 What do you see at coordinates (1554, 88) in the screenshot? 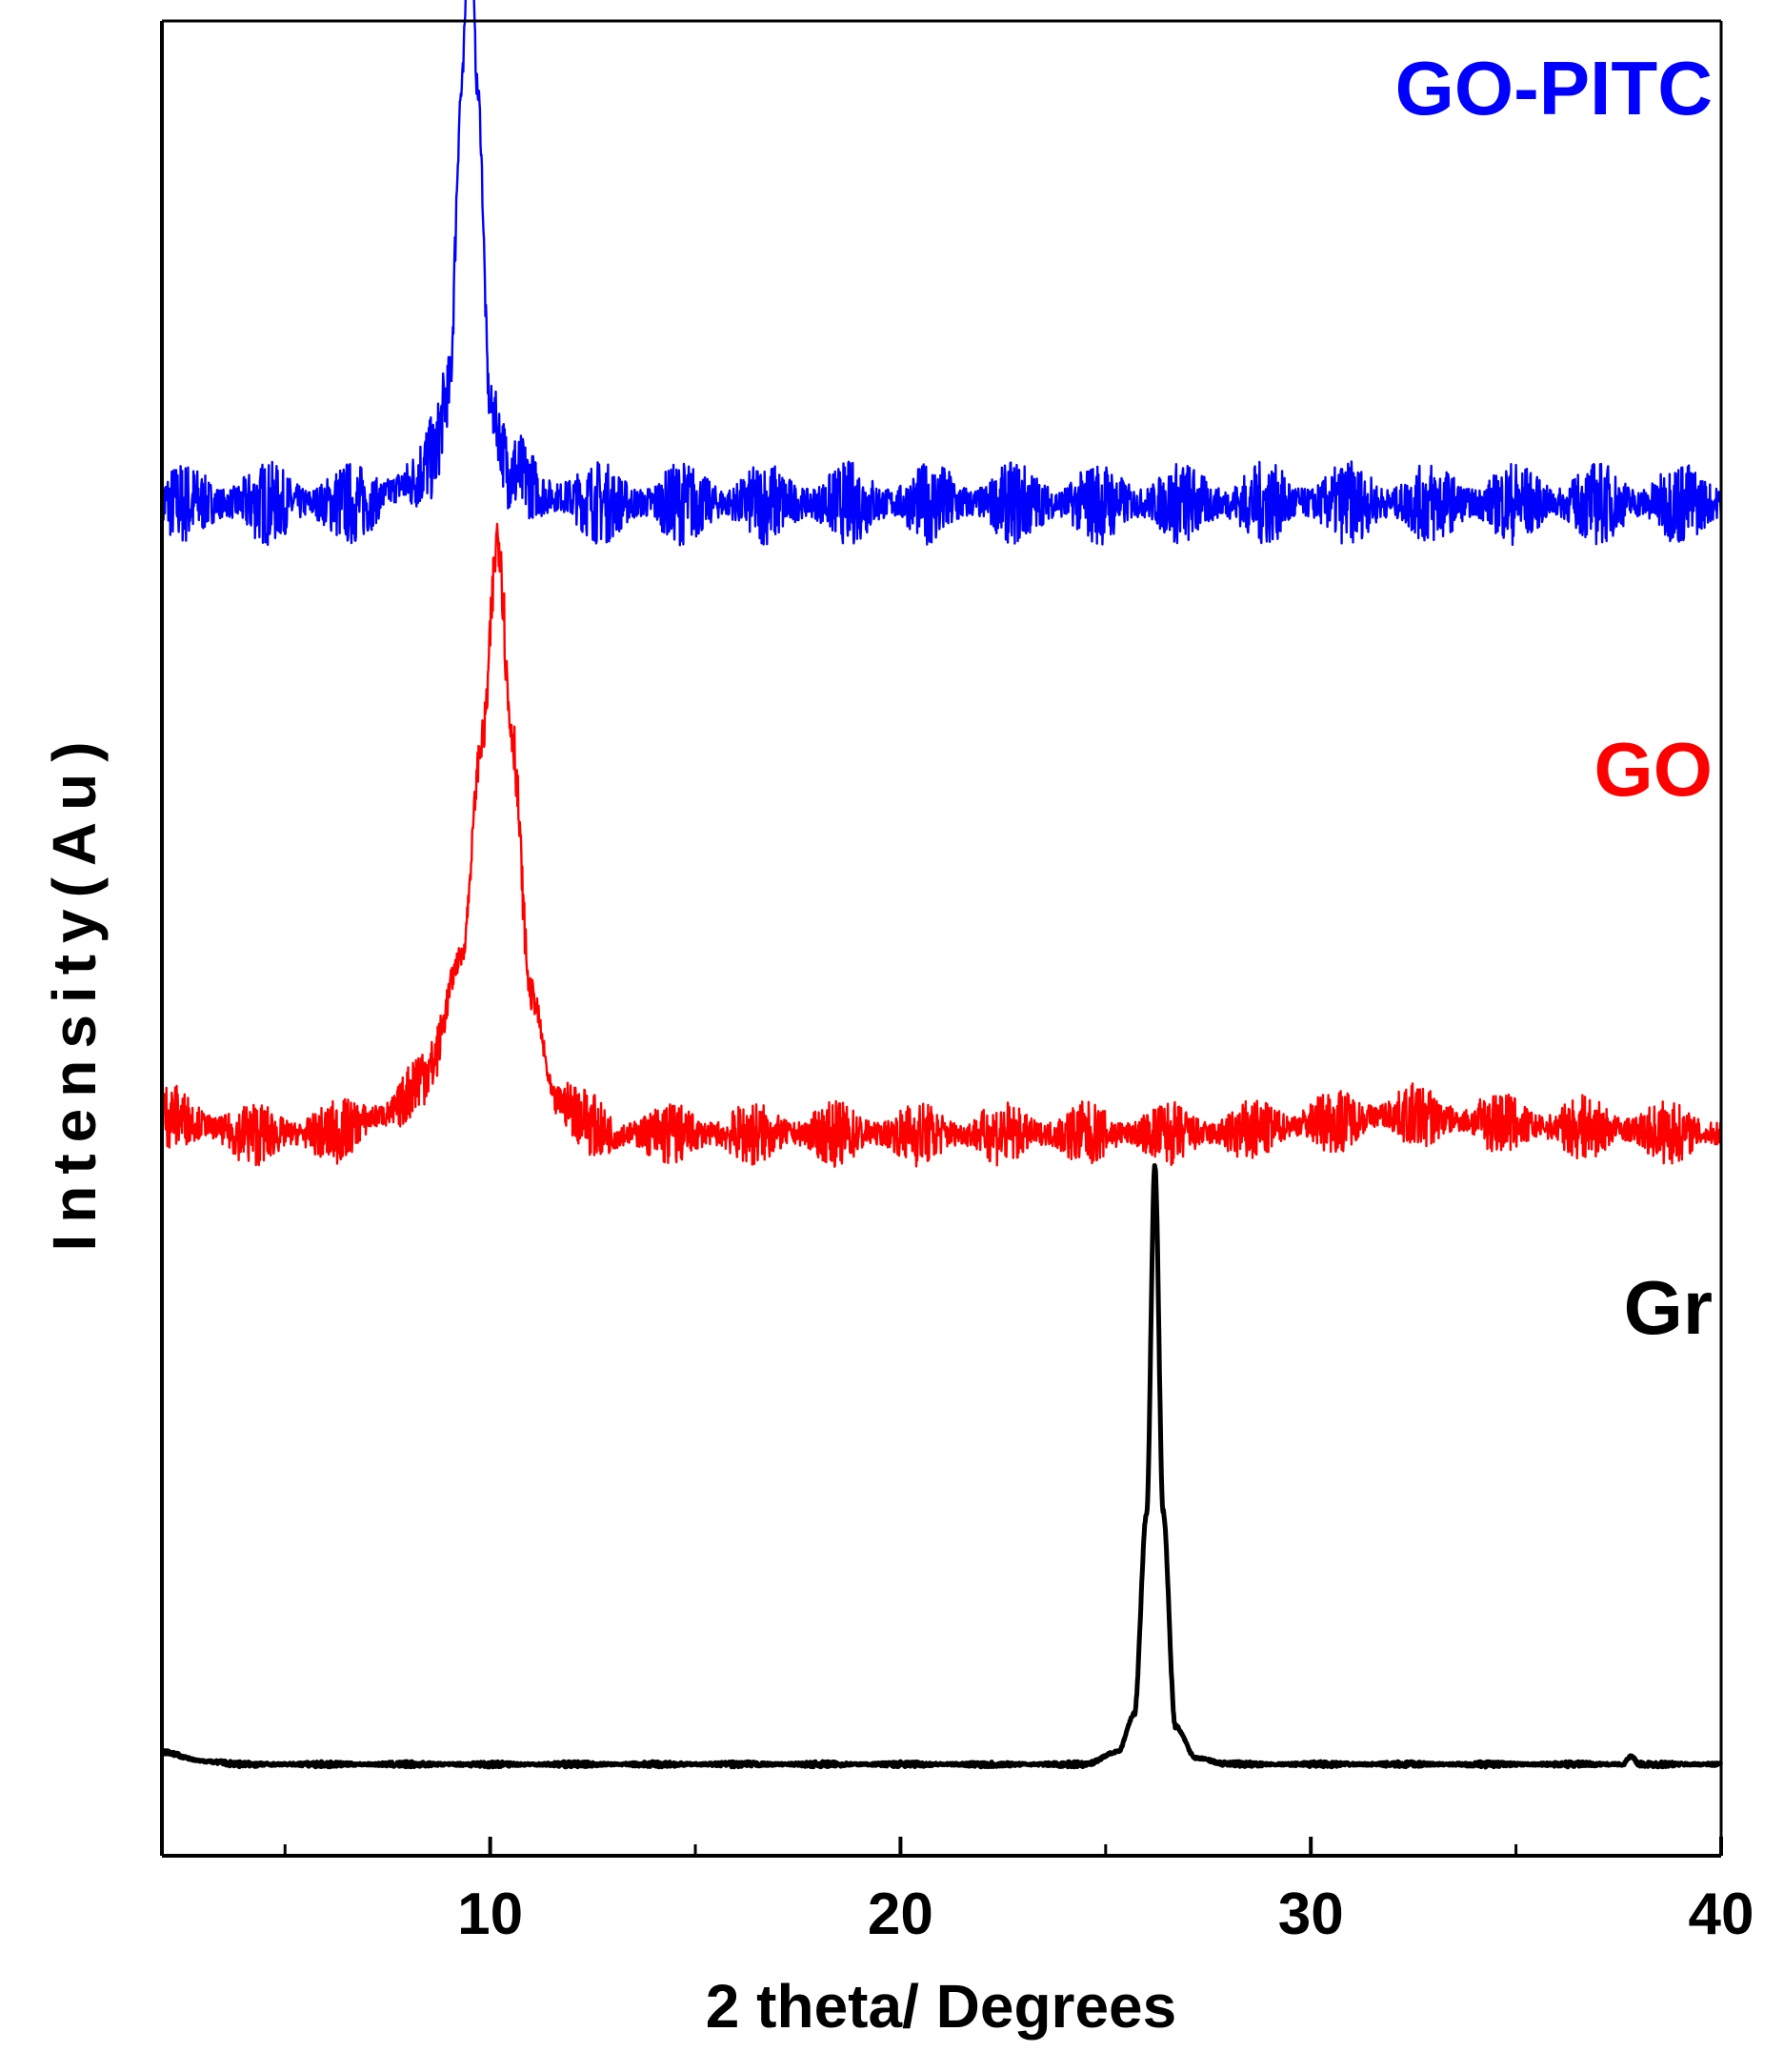
I see `series-label-go-pitc: GO-PITC` at bounding box center [1554, 88].